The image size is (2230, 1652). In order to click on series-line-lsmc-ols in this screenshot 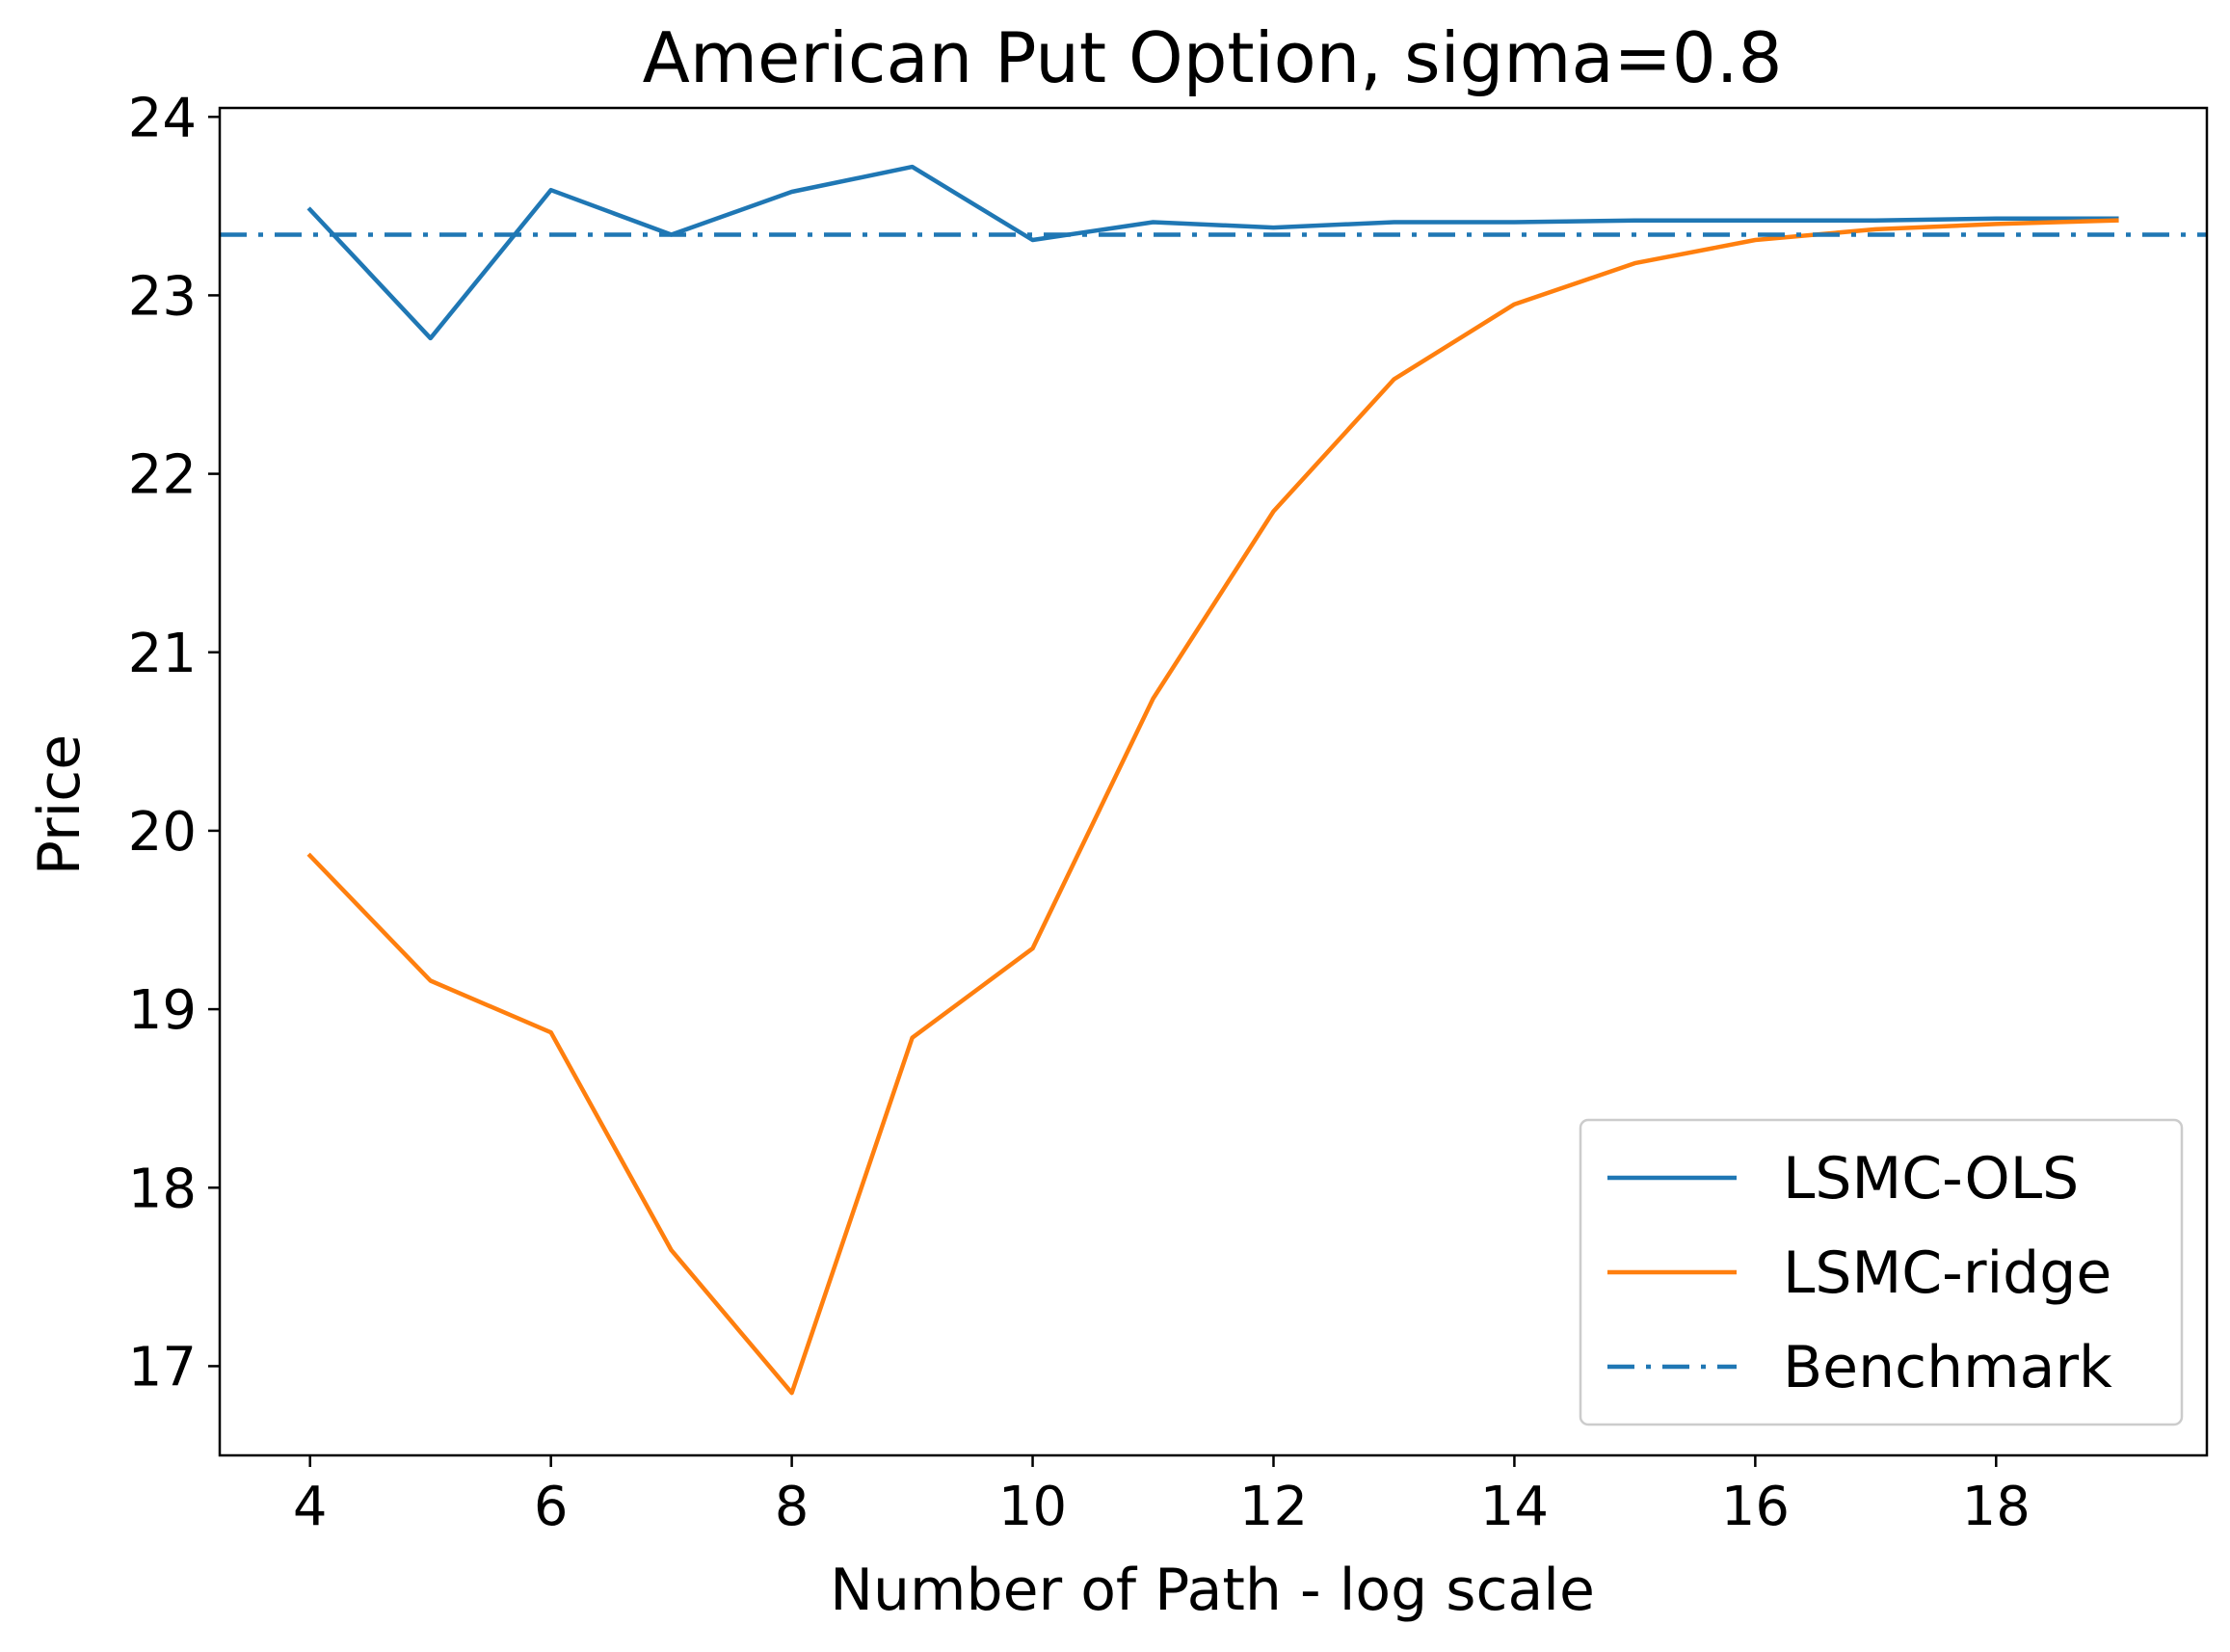, I will do `click(1212, 252)`.